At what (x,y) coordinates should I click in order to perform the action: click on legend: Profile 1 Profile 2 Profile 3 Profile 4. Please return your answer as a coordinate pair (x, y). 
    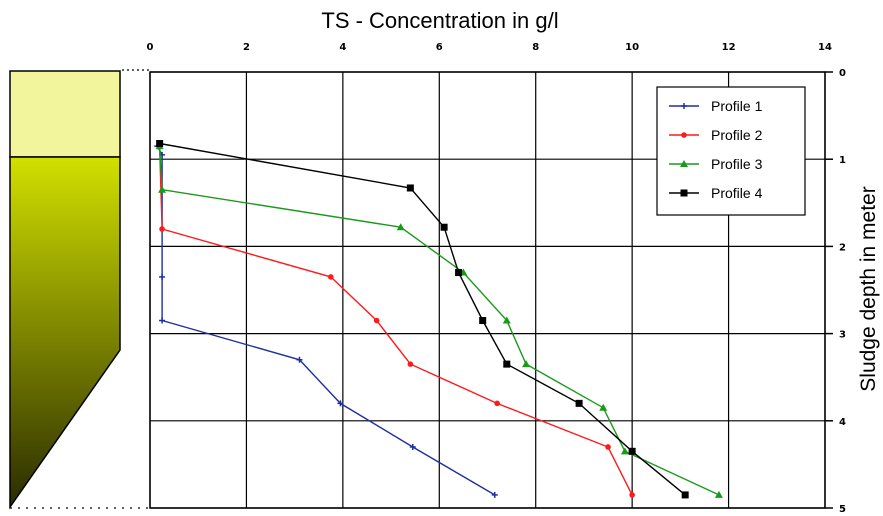
    Looking at the image, I should click on (731, 151).